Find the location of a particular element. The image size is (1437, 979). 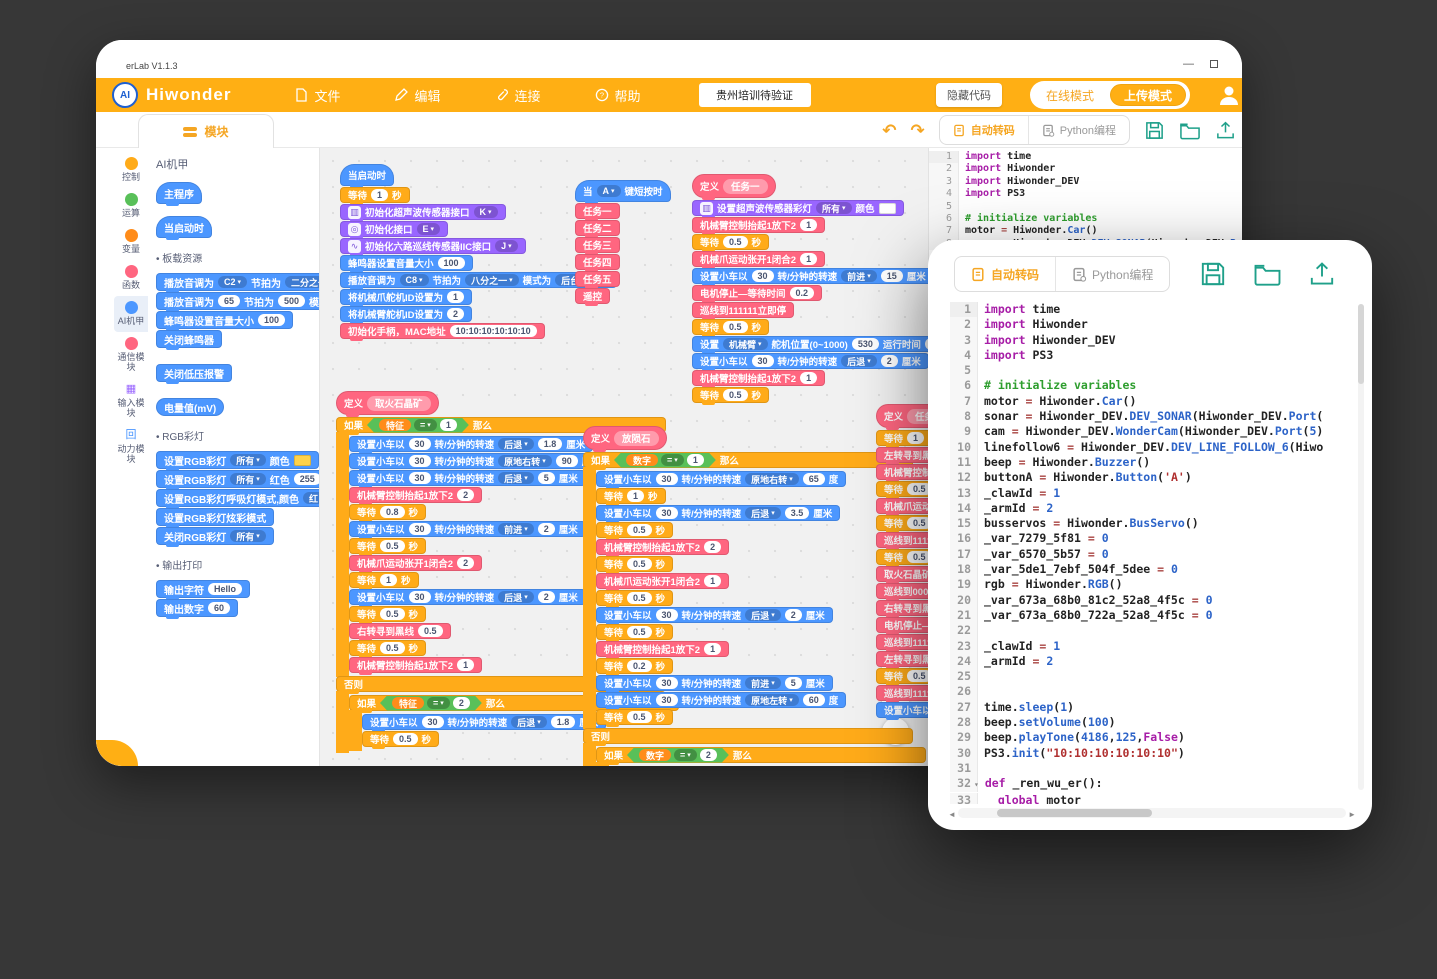

stack-block: 播放音调为 65节拍为500模式为 is located at coordinates (237, 302).